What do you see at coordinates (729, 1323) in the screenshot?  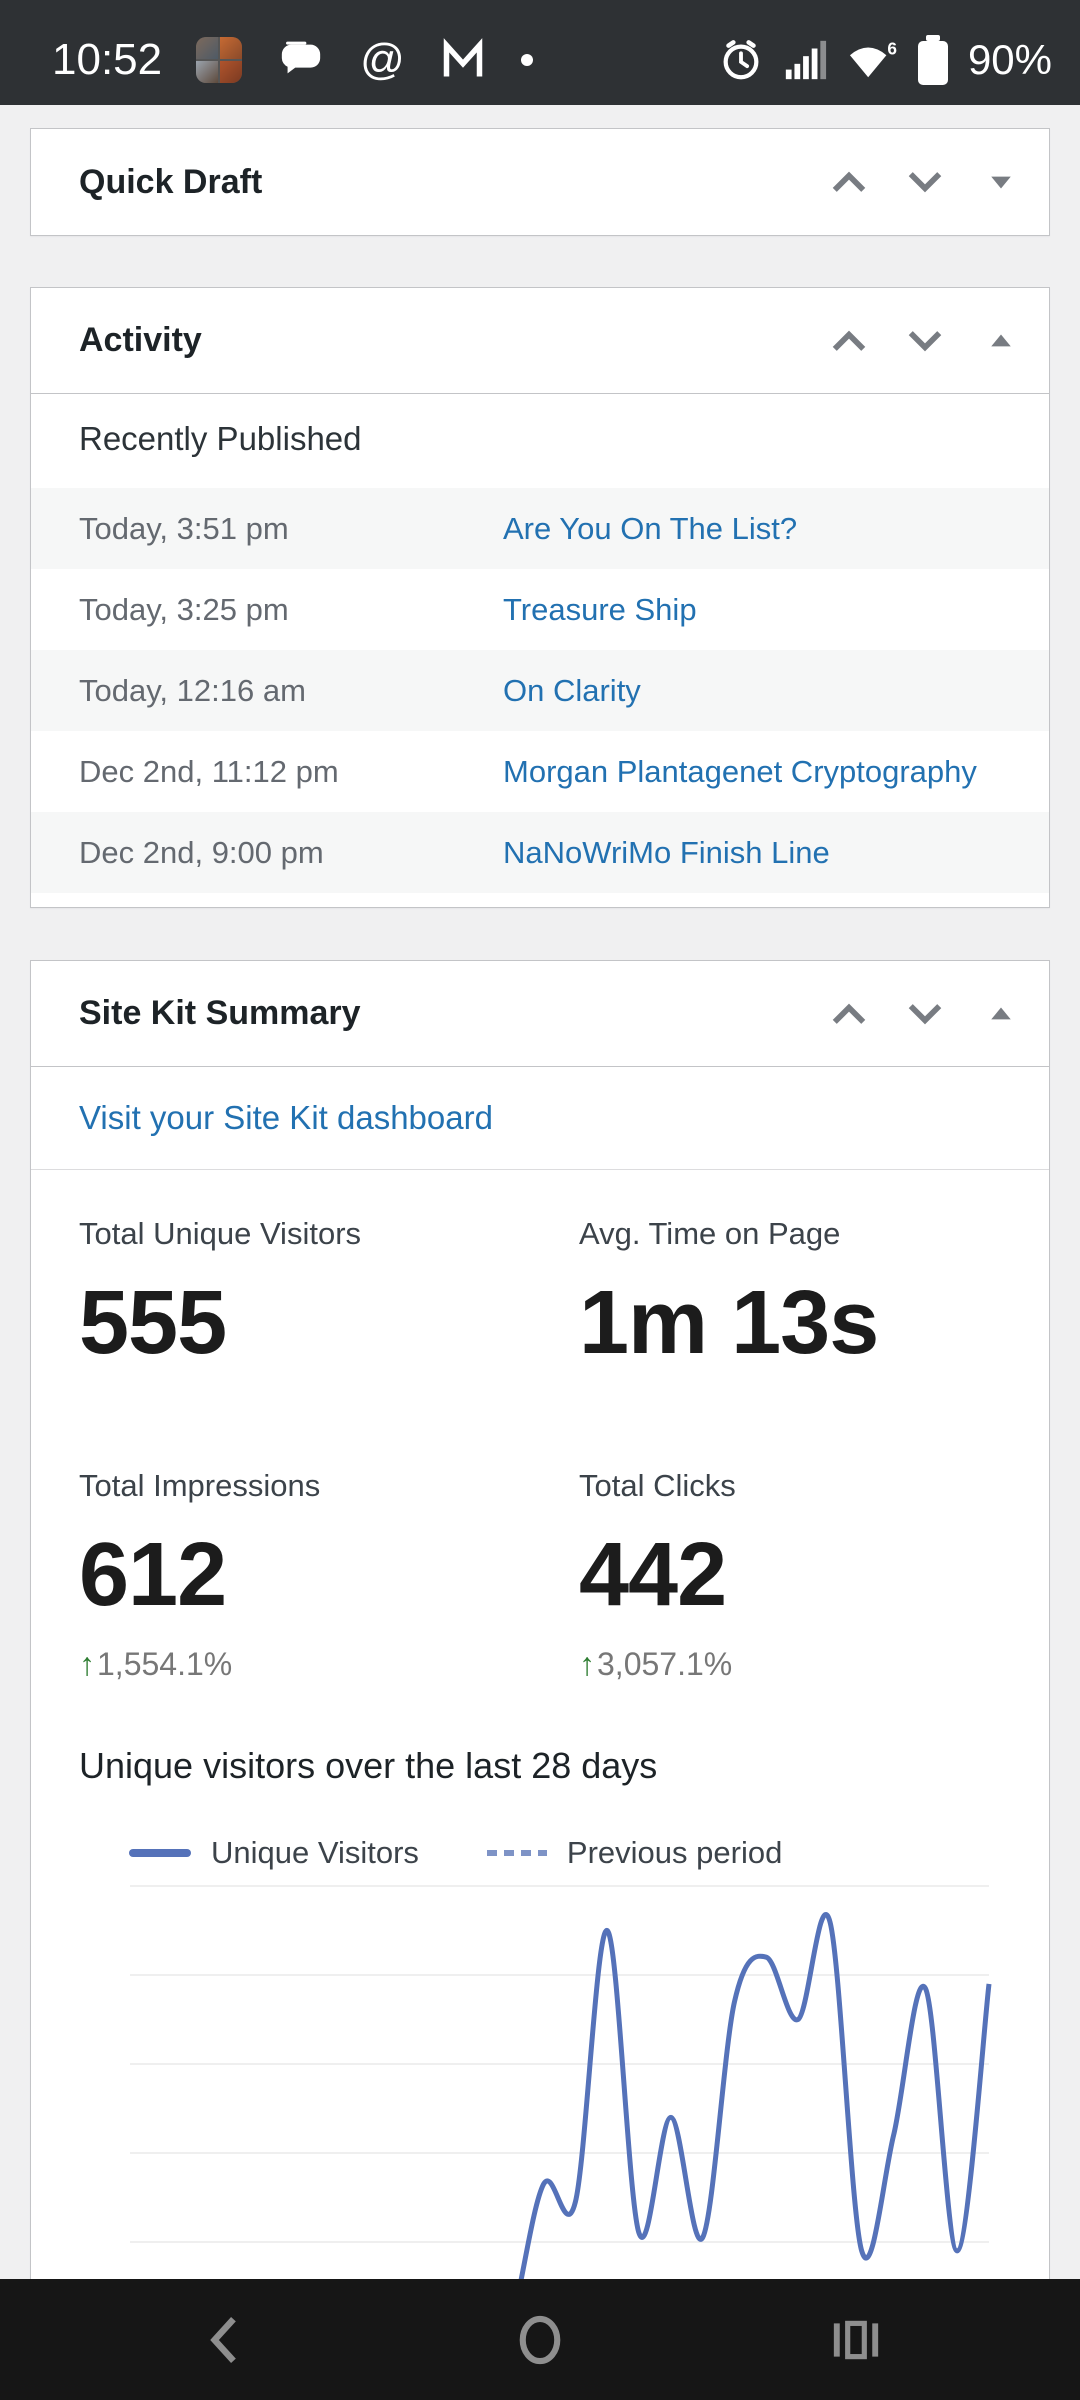 I see `stat-value: 1m 13s` at bounding box center [729, 1323].